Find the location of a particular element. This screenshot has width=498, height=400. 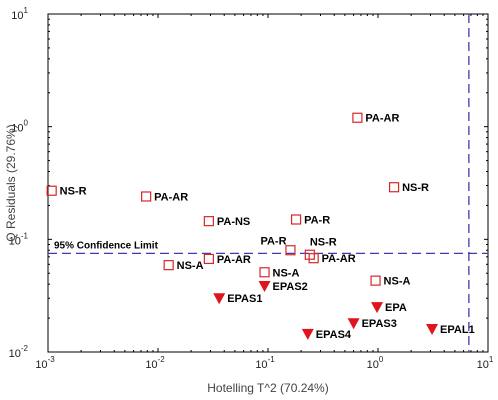

point-label: PA-NS is located at coordinates (233, 222).